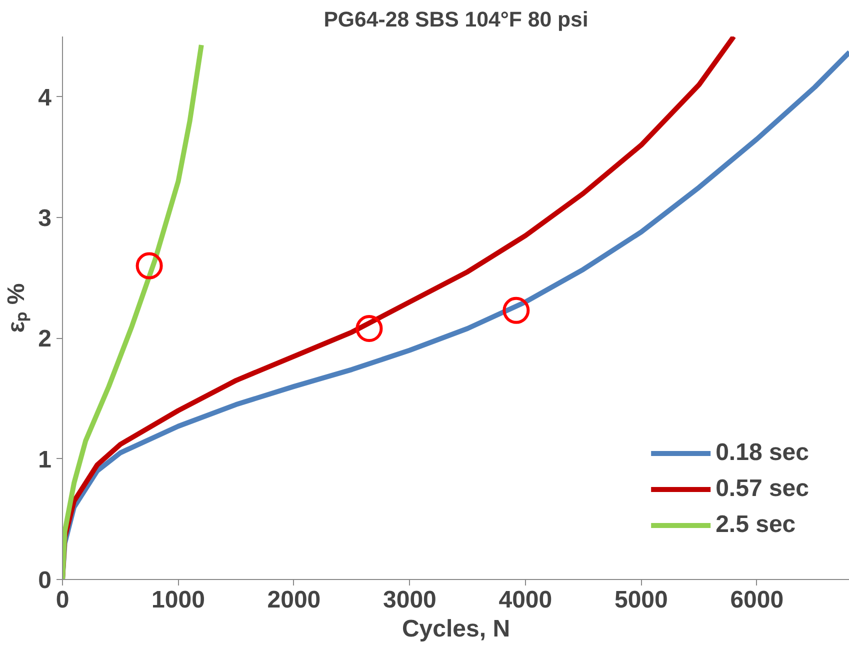 This screenshot has width=849, height=645. Describe the element at coordinates (757, 600) in the screenshot. I see `x-tick-label: 6000` at that location.